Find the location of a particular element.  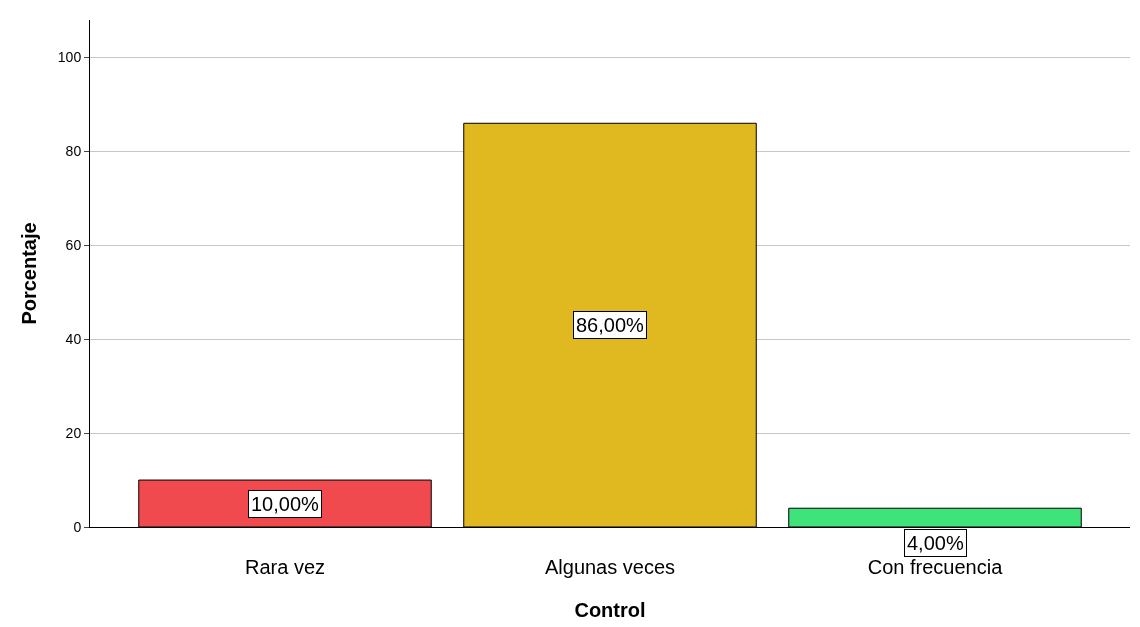

data-label: 4,00% is located at coordinates (935, 543).